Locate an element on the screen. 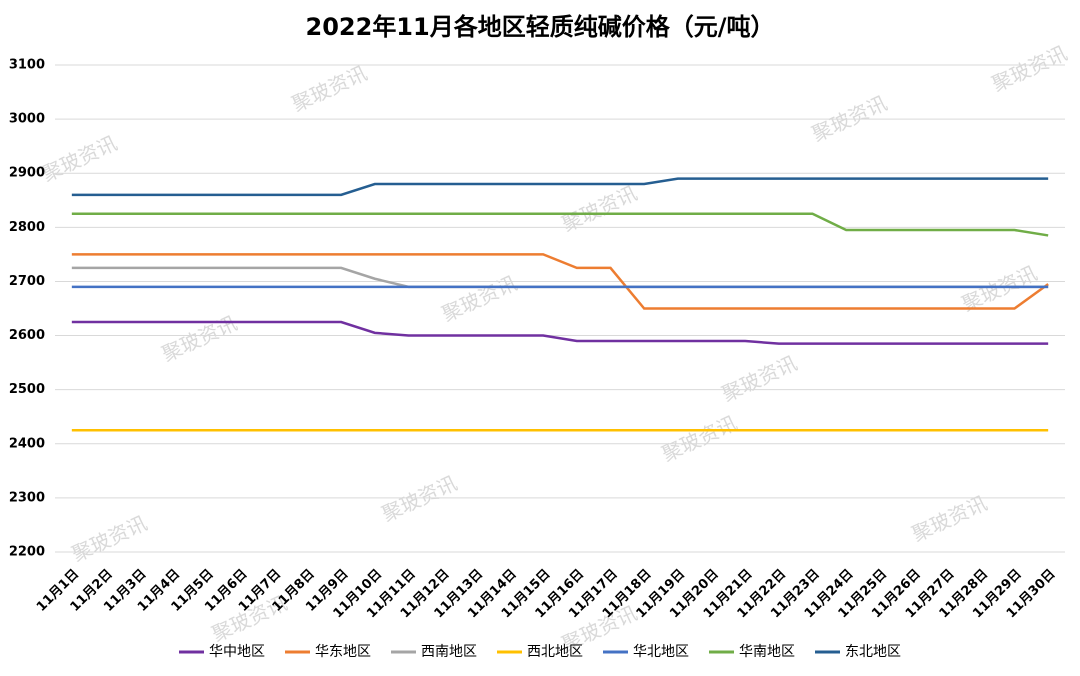 The width and height of the screenshot is (1080, 676). legend-label: 西北地区 is located at coordinates (555, 652).